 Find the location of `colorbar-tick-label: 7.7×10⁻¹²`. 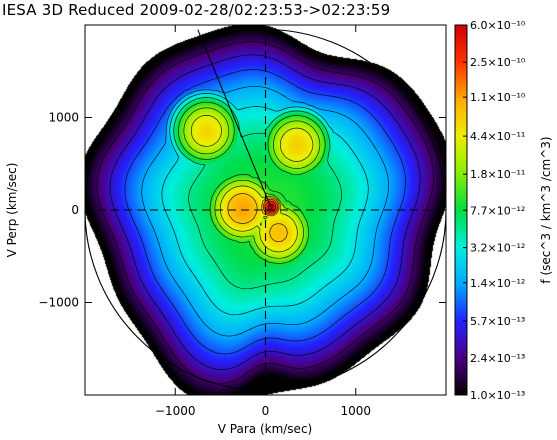

colorbar-tick-label: 7.7×10⁻¹² is located at coordinates (497, 210).